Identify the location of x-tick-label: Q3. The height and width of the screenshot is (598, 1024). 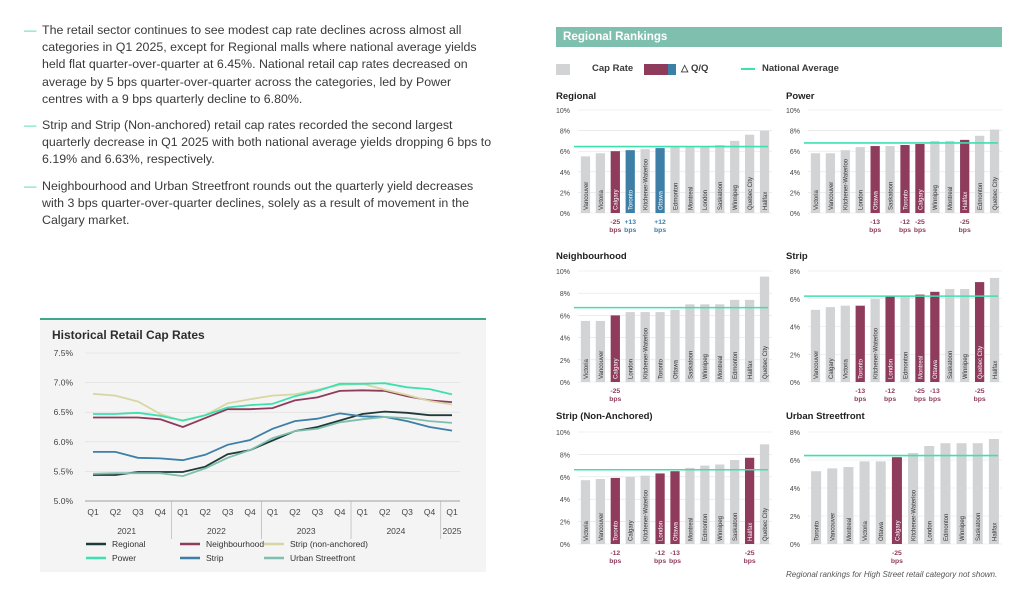
(318, 512).